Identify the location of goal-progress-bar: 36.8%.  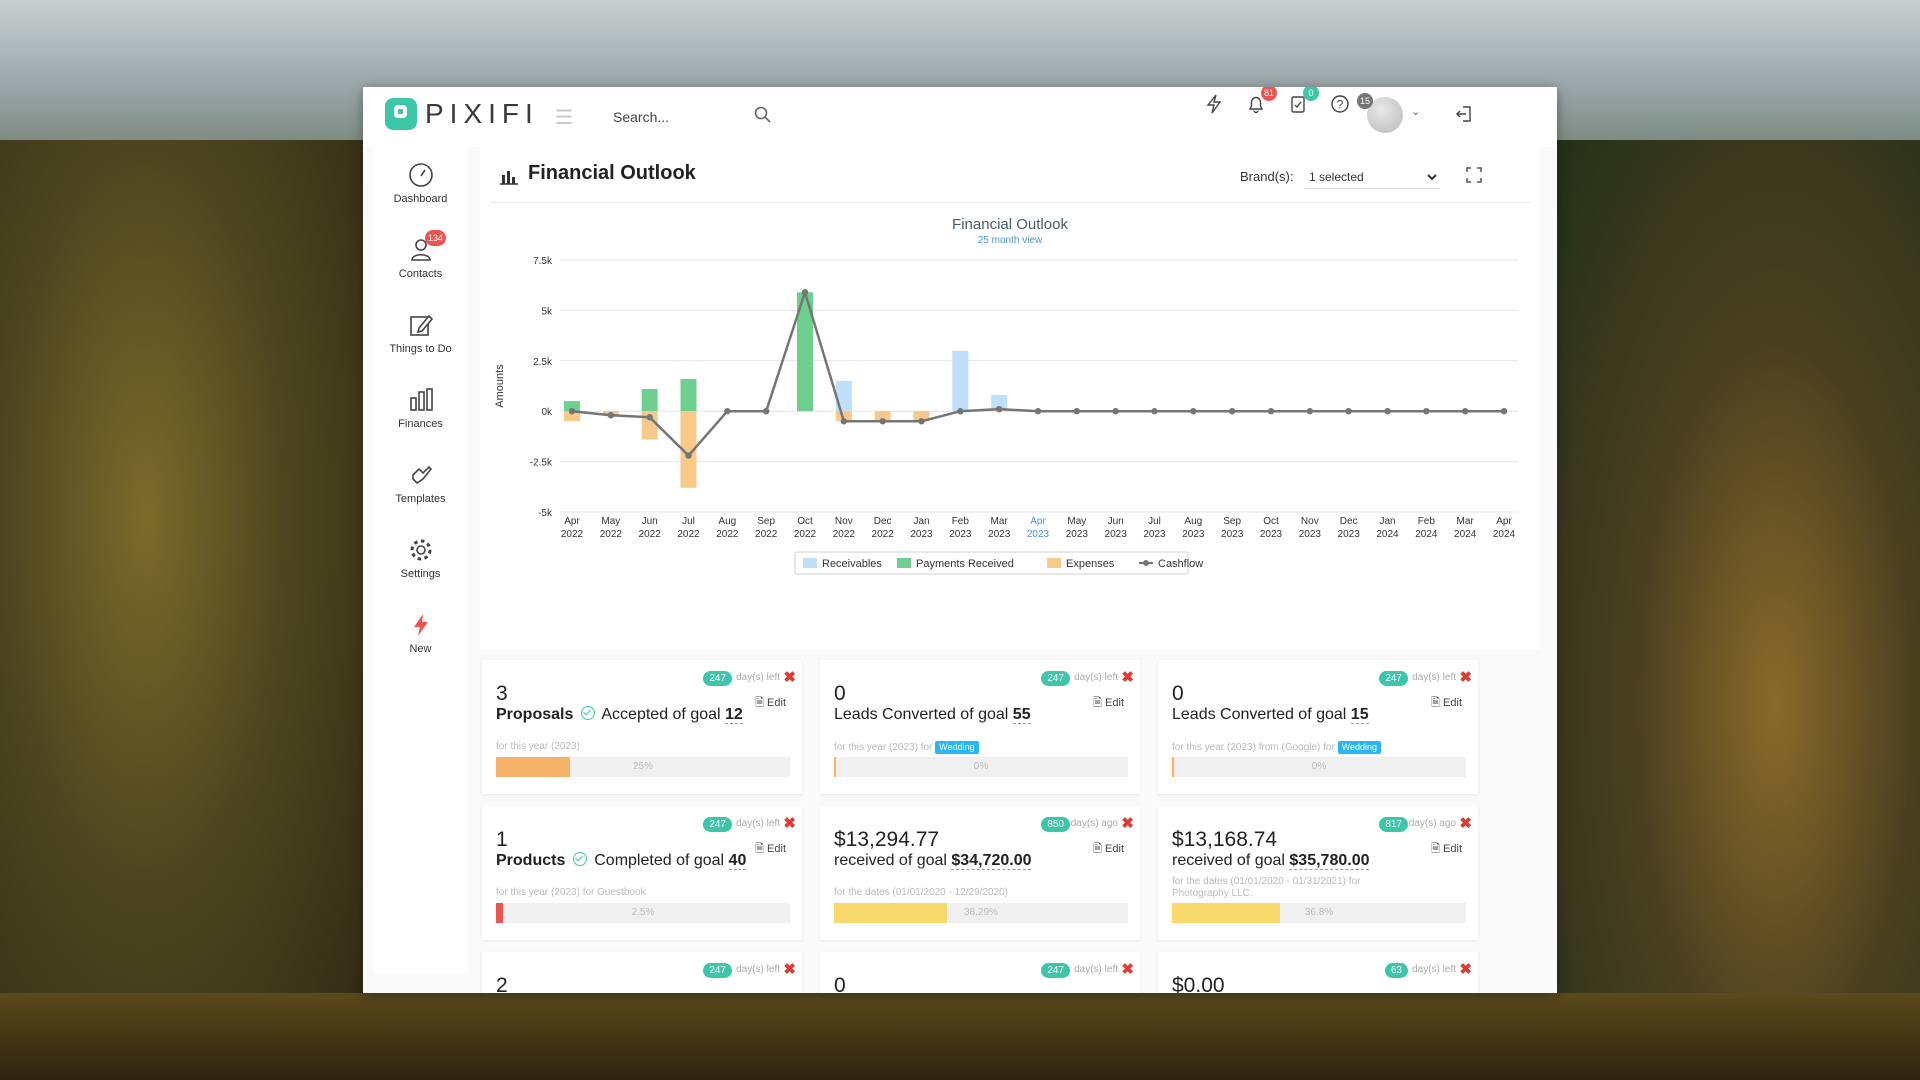
(1319, 913).